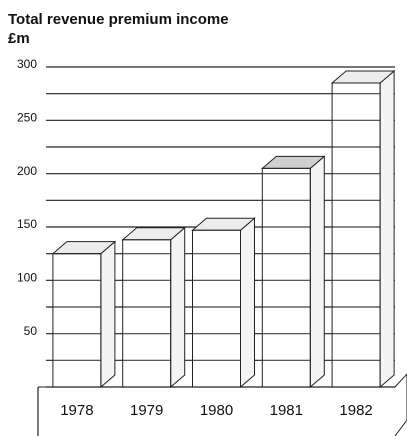 The width and height of the screenshot is (407, 436). What do you see at coordinates (27, 278) in the screenshot?
I see `y-tick-label: 100` at bounding box center [27, 278].